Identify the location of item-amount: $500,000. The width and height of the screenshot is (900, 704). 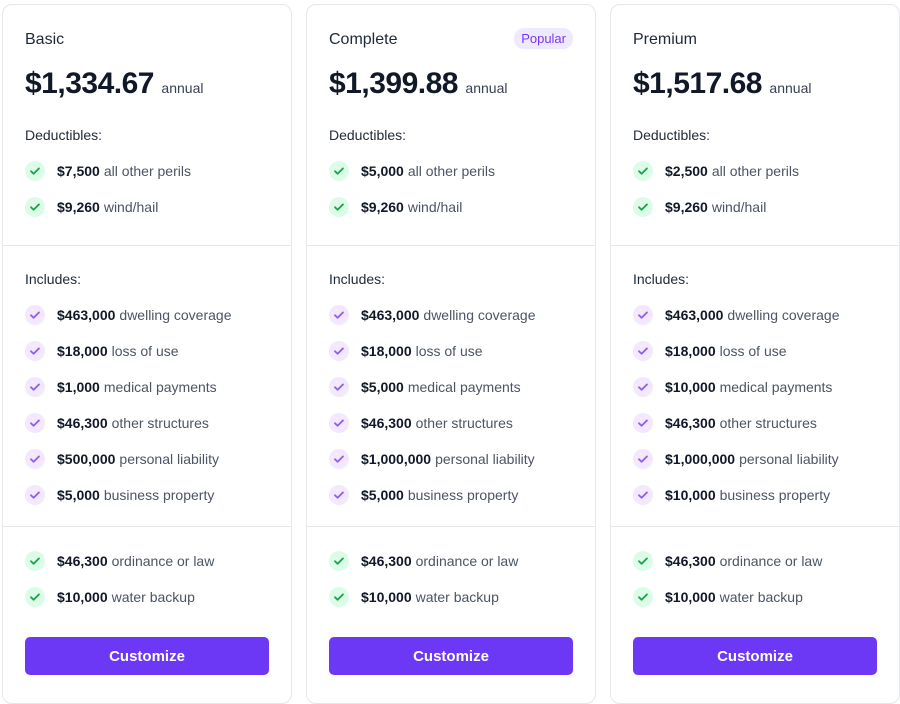
(86, 459).